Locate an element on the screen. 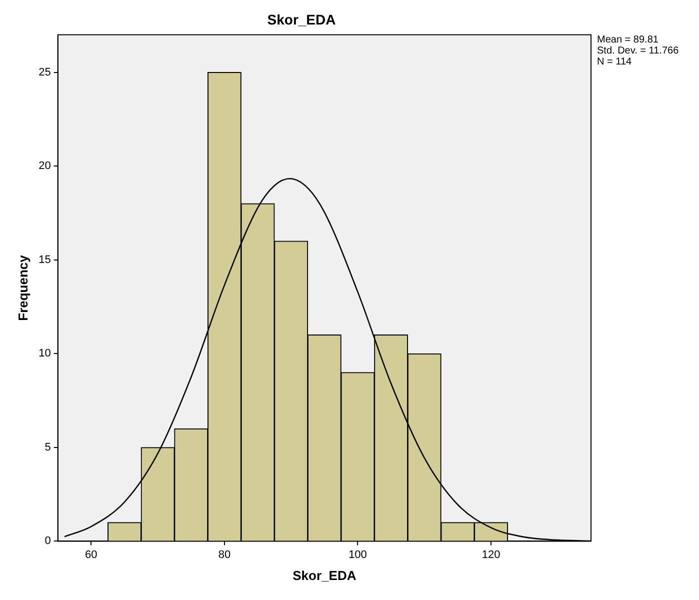  y-axis-title: Frequency is located at coordinates (22, 287).